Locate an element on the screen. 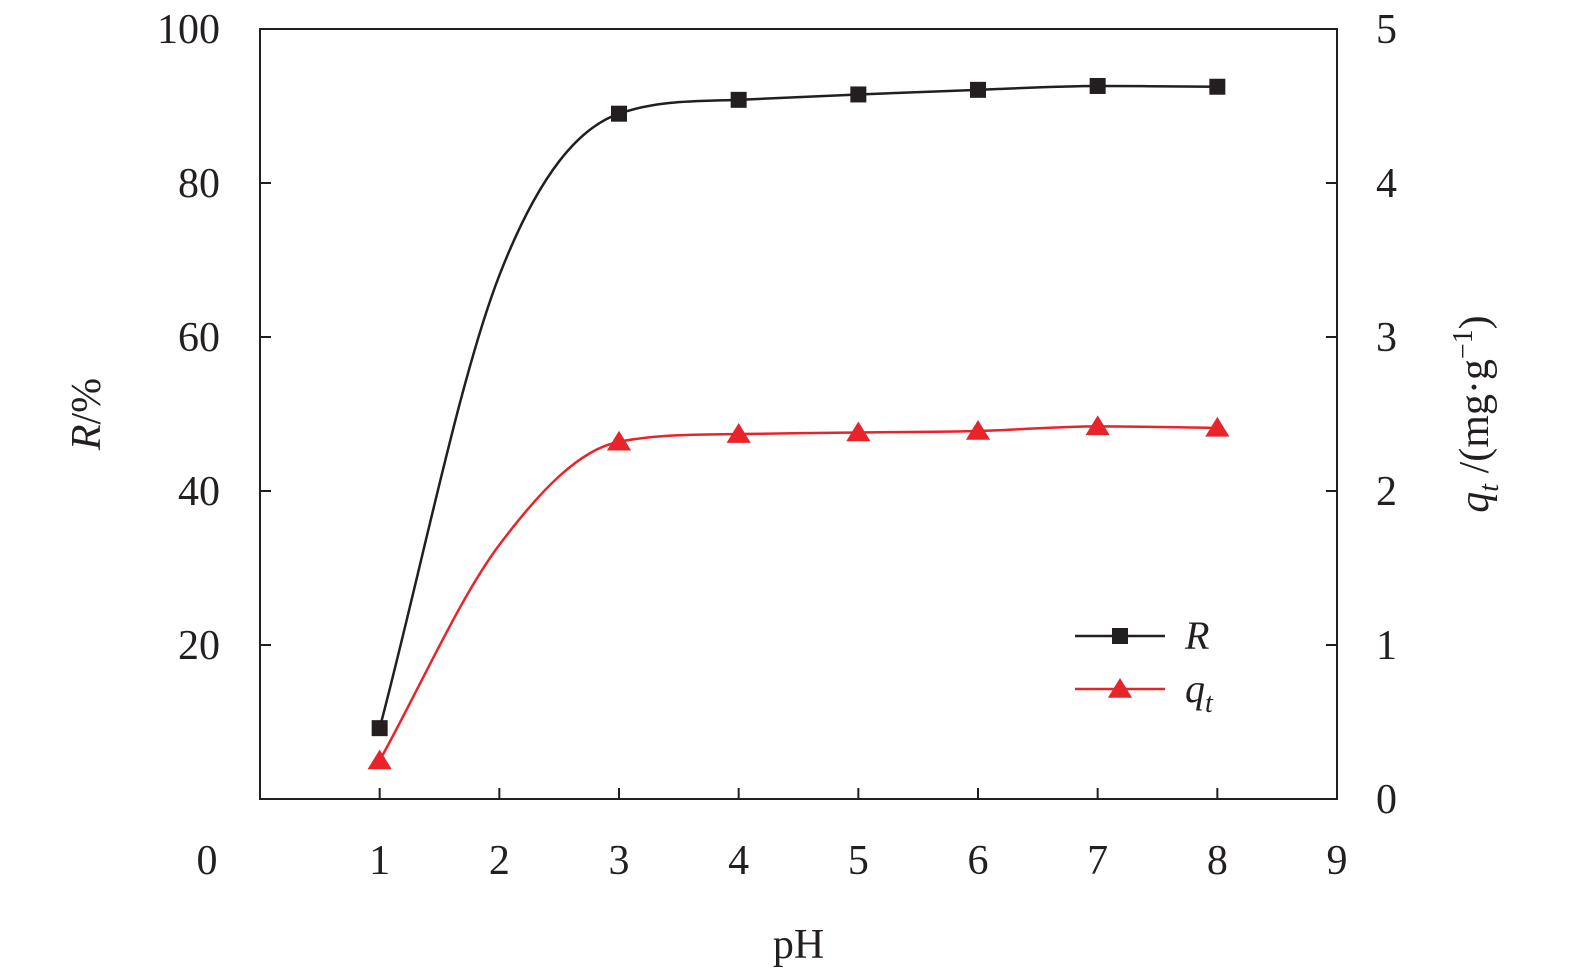 The width and height of the screenshot is (1575, 978). legend-marker-qt is located at coordinates (1120, 688).